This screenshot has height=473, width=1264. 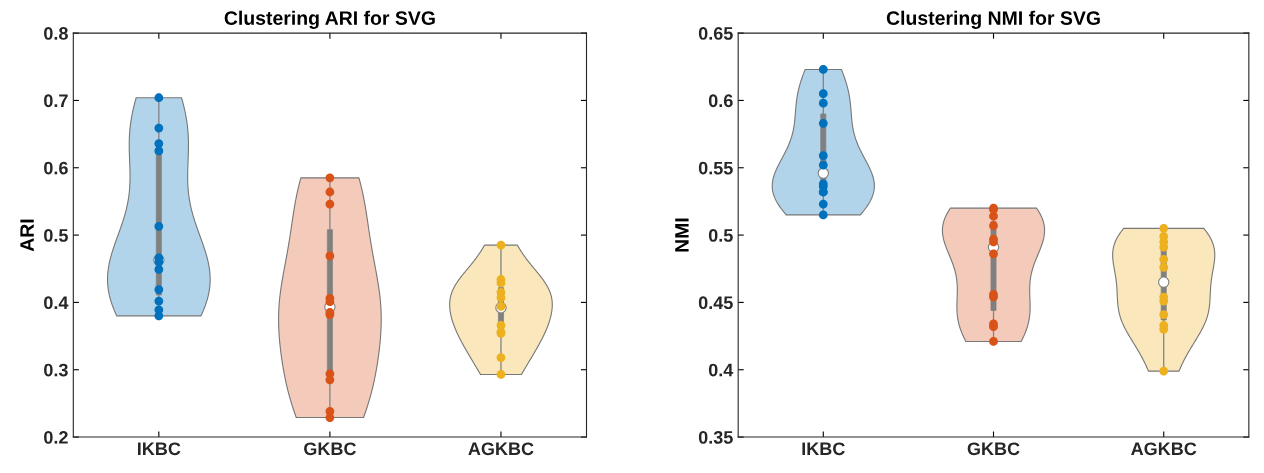 What do you see at coordinates (715, 33) in the screenshot?
I see `y-tick-label: 0.65` at bounding box center [715, 33].